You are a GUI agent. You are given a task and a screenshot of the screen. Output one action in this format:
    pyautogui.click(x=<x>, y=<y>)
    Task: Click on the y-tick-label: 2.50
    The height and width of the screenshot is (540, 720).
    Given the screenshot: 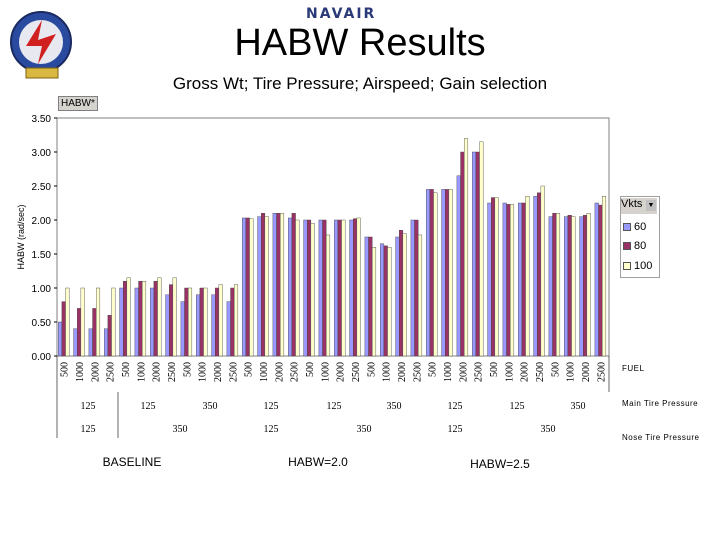 What is the action you would take?
    pyautogui.click(x=42, y=187)
    